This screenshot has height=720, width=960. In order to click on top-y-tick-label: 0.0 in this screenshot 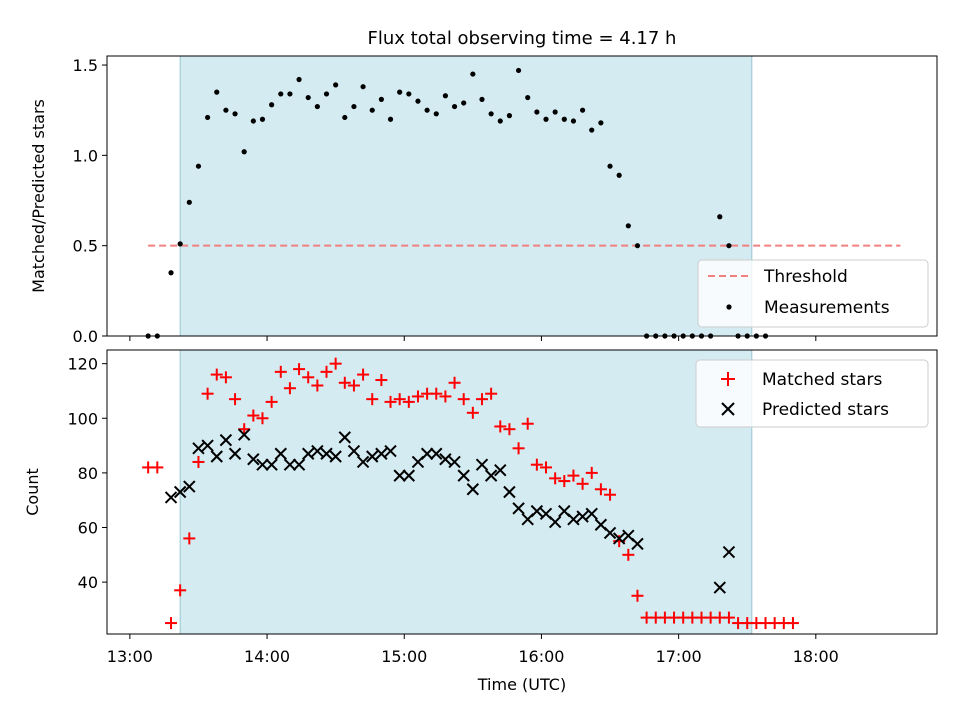, I will do `click(85, 336)`.